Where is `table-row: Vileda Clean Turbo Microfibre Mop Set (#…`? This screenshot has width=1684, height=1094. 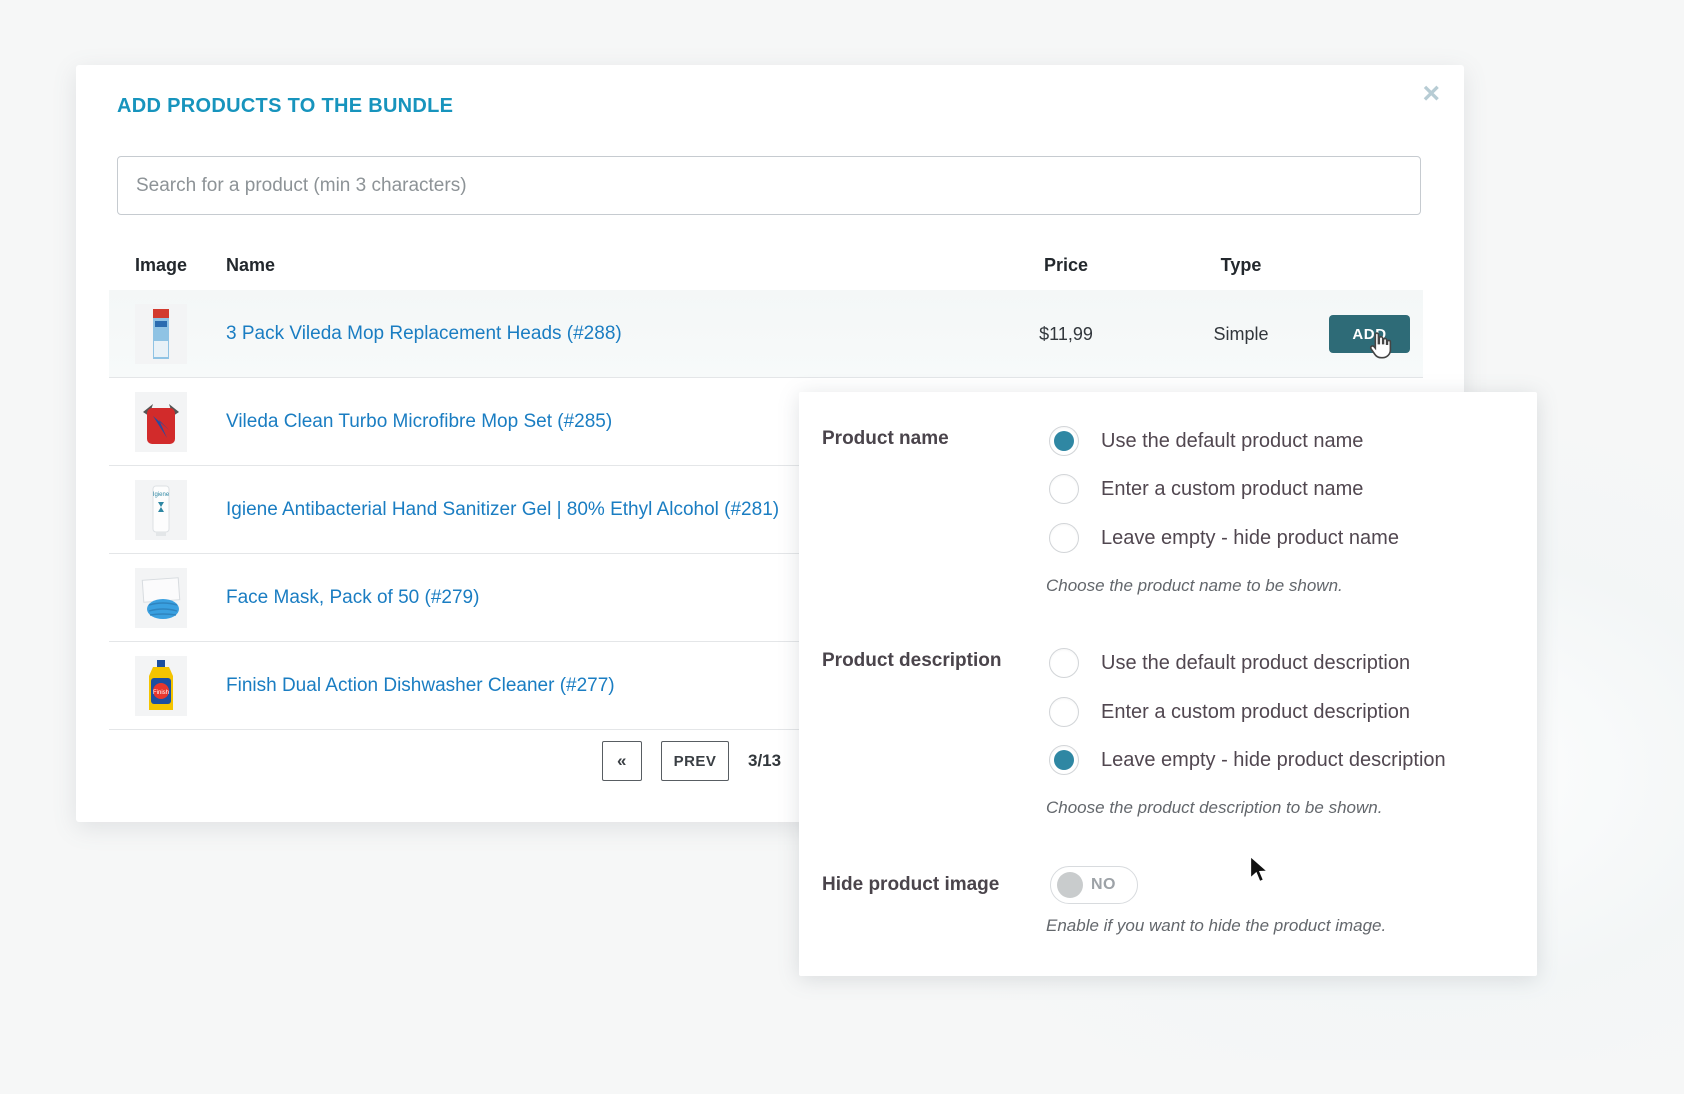
table-row: Vileda Clean Turbo Microfibre Mop Set (#… is located at coordinates (766, 422).